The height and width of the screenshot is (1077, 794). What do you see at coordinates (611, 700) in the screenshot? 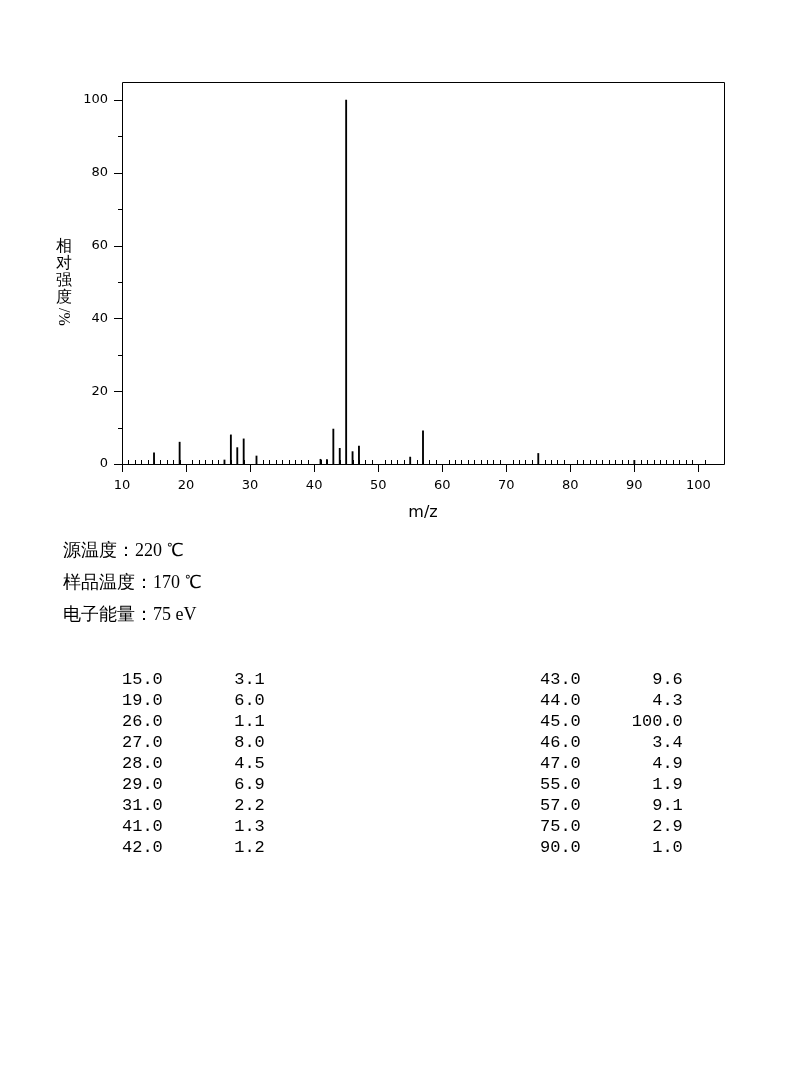
I see `text: 44.0 4.3` at bounding box center [611, 700].